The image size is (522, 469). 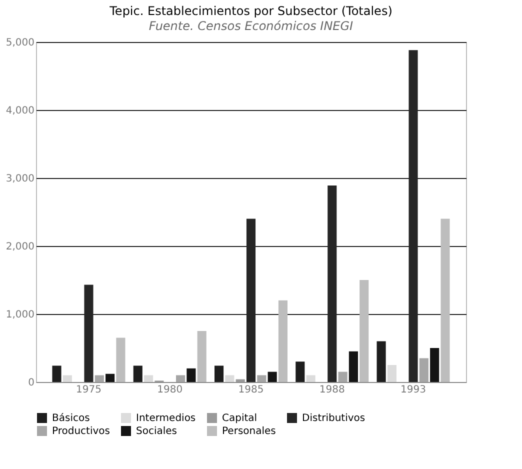 I want to click on legend-label: Básicos, so click(x=71, y=418).